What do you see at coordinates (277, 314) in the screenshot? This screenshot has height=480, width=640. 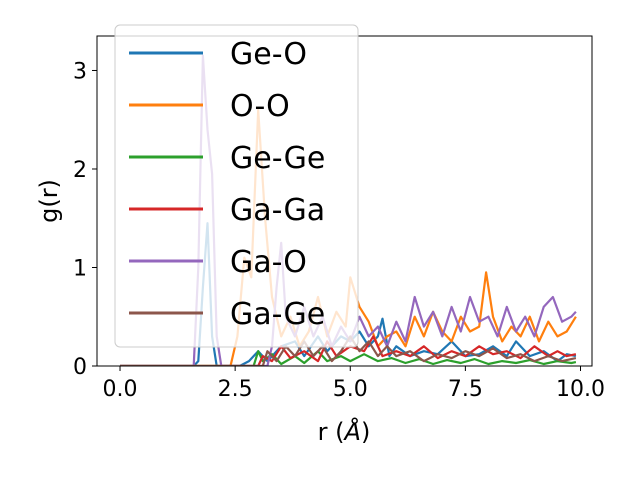 I see `legend-label-5: Ga-Ge` at bounding box center [277, 314].